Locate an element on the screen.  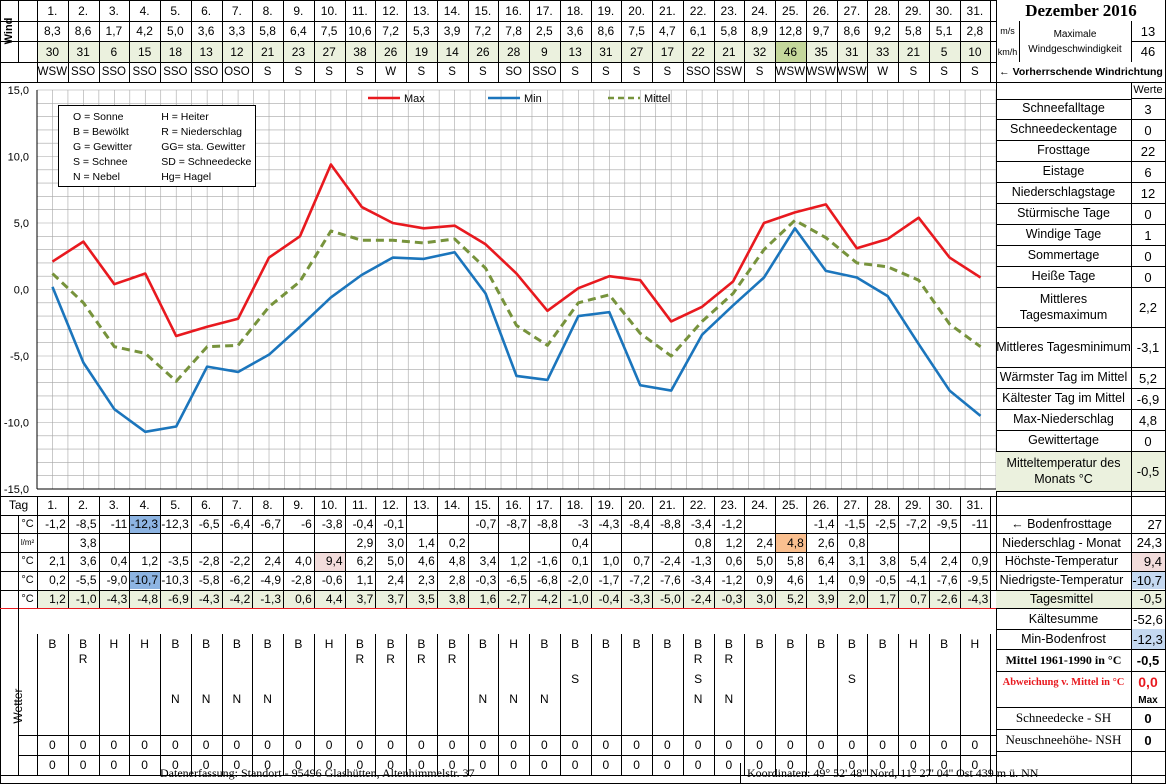
table-cell: 3,9 is located at coordinates (821, 599).